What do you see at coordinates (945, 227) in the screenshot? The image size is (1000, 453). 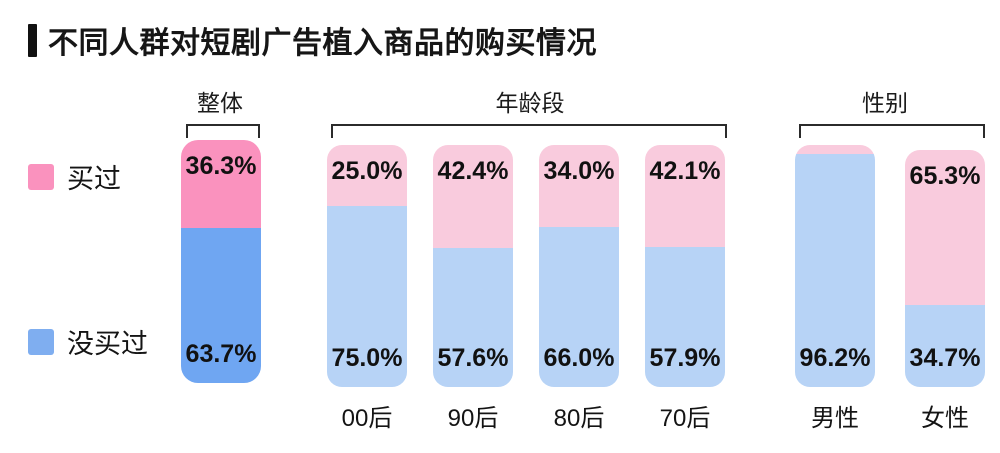 I see `bar-segment-bought-女性: 65.3%` at bounding box center [945, 227].